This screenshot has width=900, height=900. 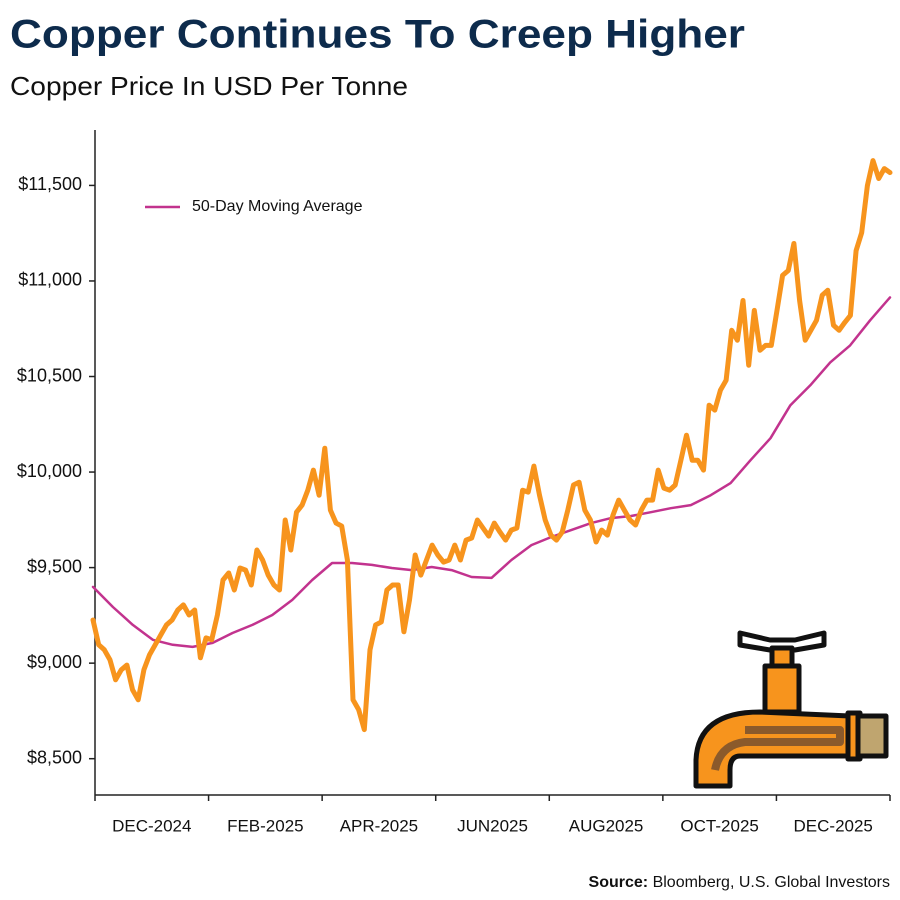 I want to click on source-label: Source:, so click(x=619, y=882).